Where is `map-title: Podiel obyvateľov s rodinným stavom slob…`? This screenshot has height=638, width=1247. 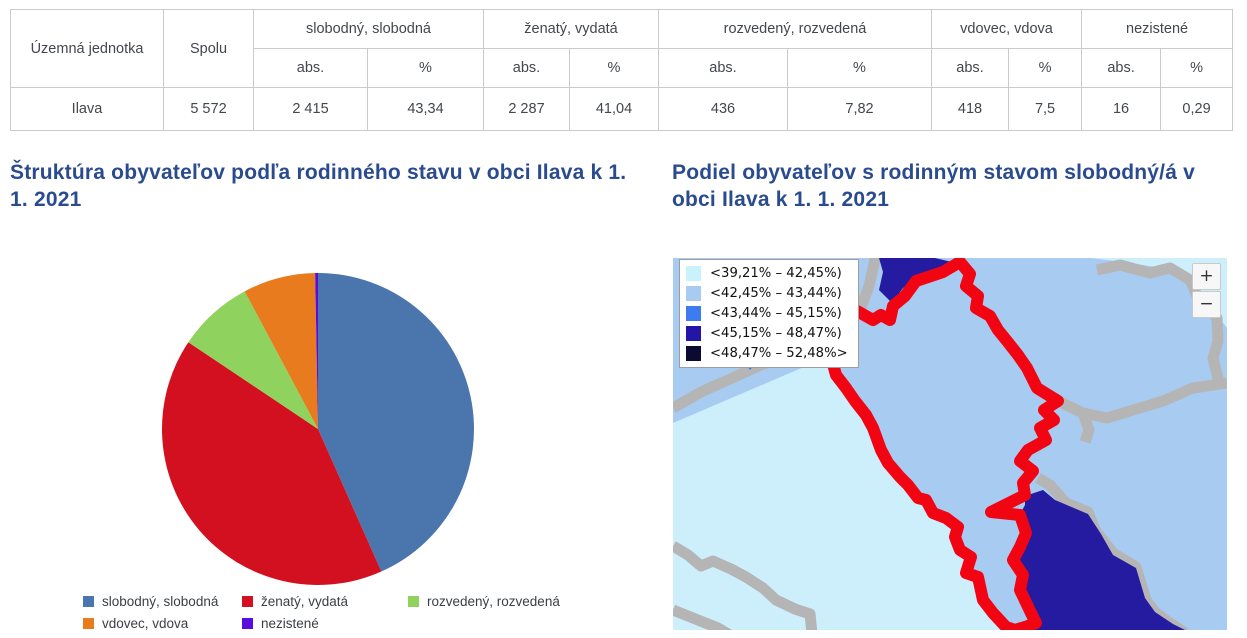 map-title: Podiel obyvateľov s rodinným stavom slob… is located at coordinates (933, 186).